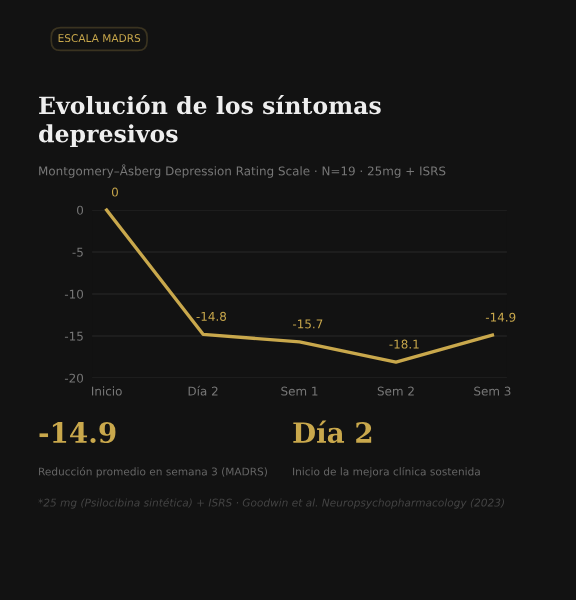  Describe the element at coordinates (77, 433) in the screenshot. I see `text: -14.9` at that location.